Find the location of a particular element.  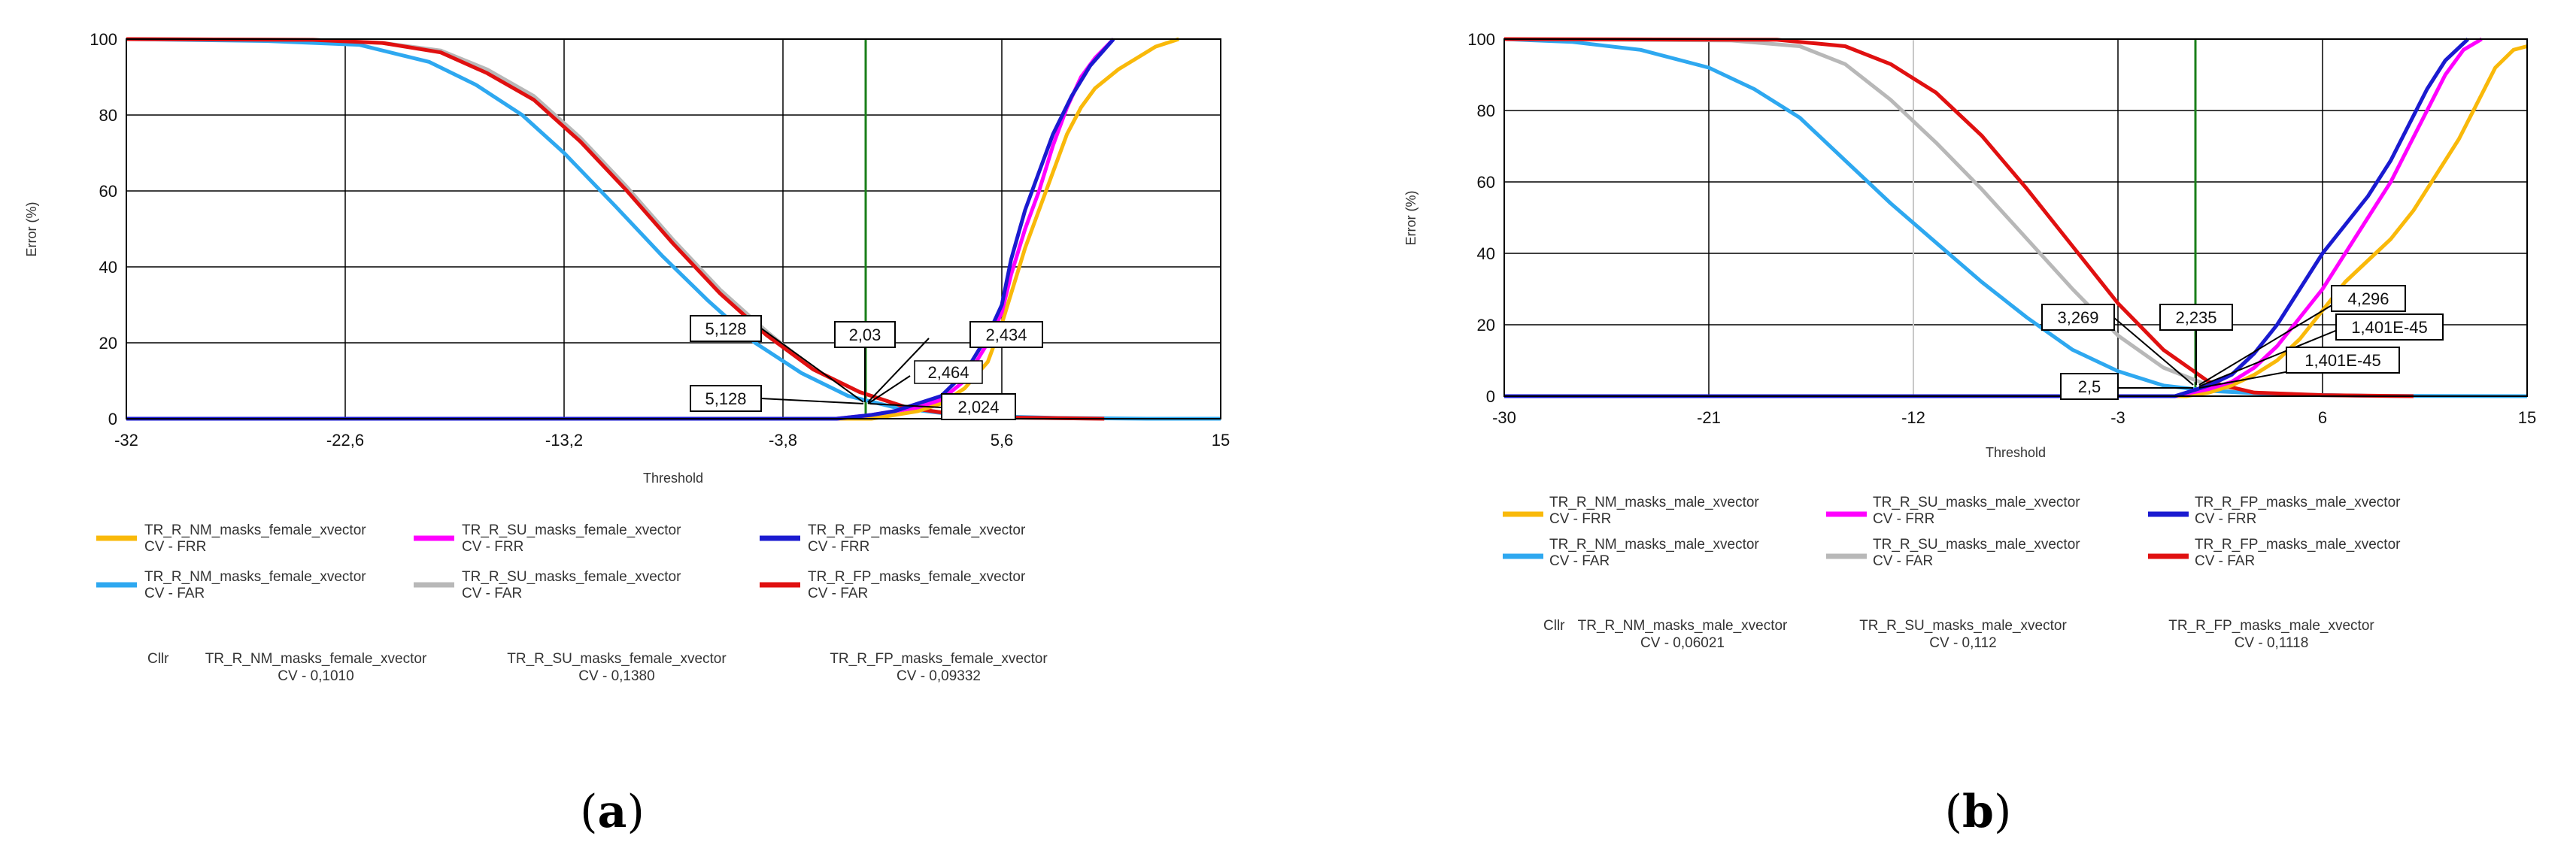

panel-caption-a: (a) is located at coordinates (612, 812).